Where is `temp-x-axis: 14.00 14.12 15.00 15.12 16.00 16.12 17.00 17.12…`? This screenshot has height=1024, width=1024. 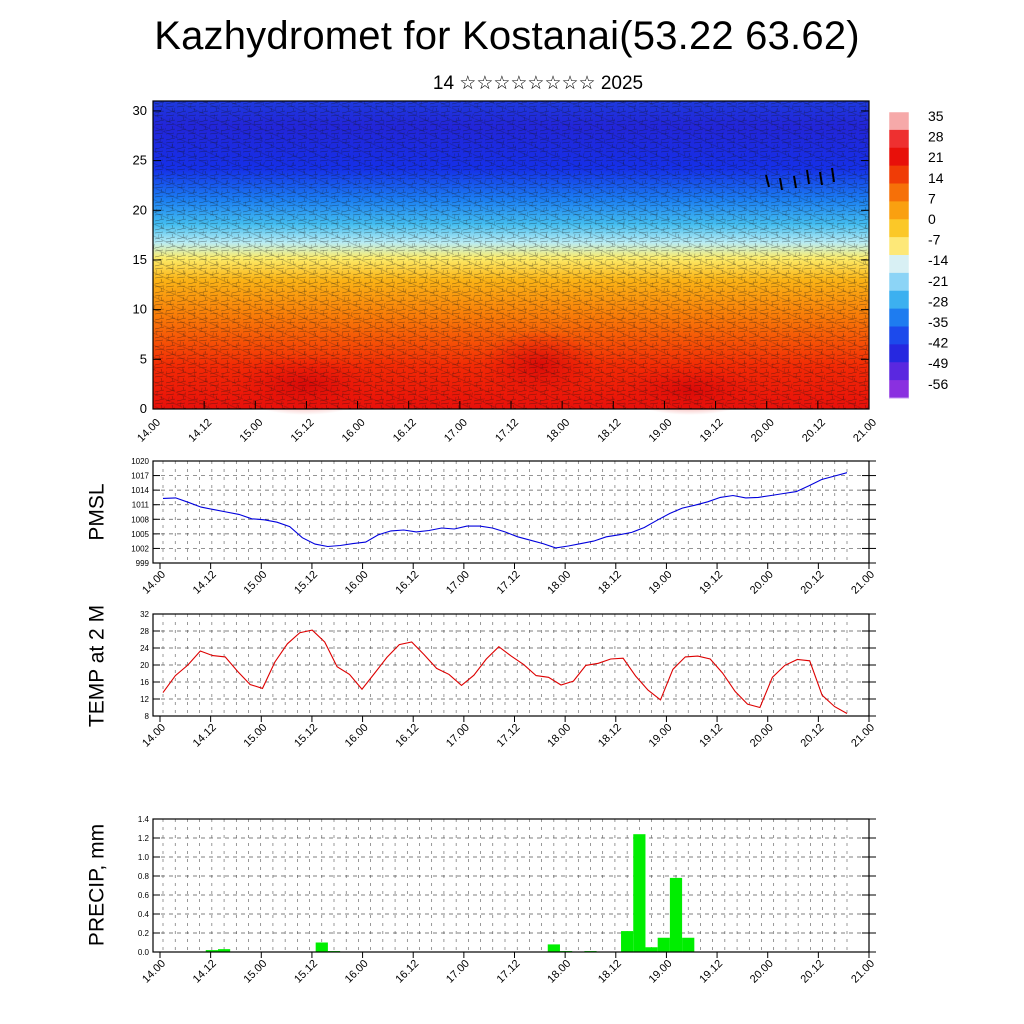
temp-x-axis: 14.00 14.12 15.00 15.12 16.00 16.12 17.00 17.12… is located at coordinates (508, 733).